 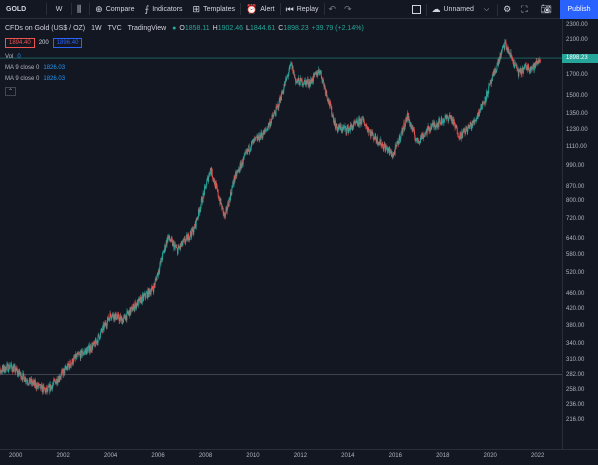 I want to click on compare-button: ⊕ Compare, so click(x=114, y=9).